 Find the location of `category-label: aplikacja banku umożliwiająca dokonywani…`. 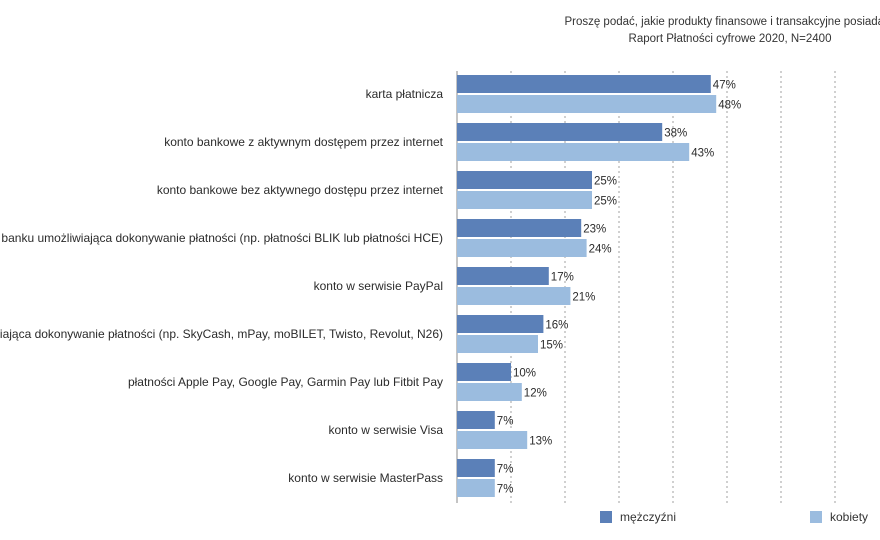

category-label: aplikacja banku umożliwiająca dokonywani… is located at coordinates (221, 238).